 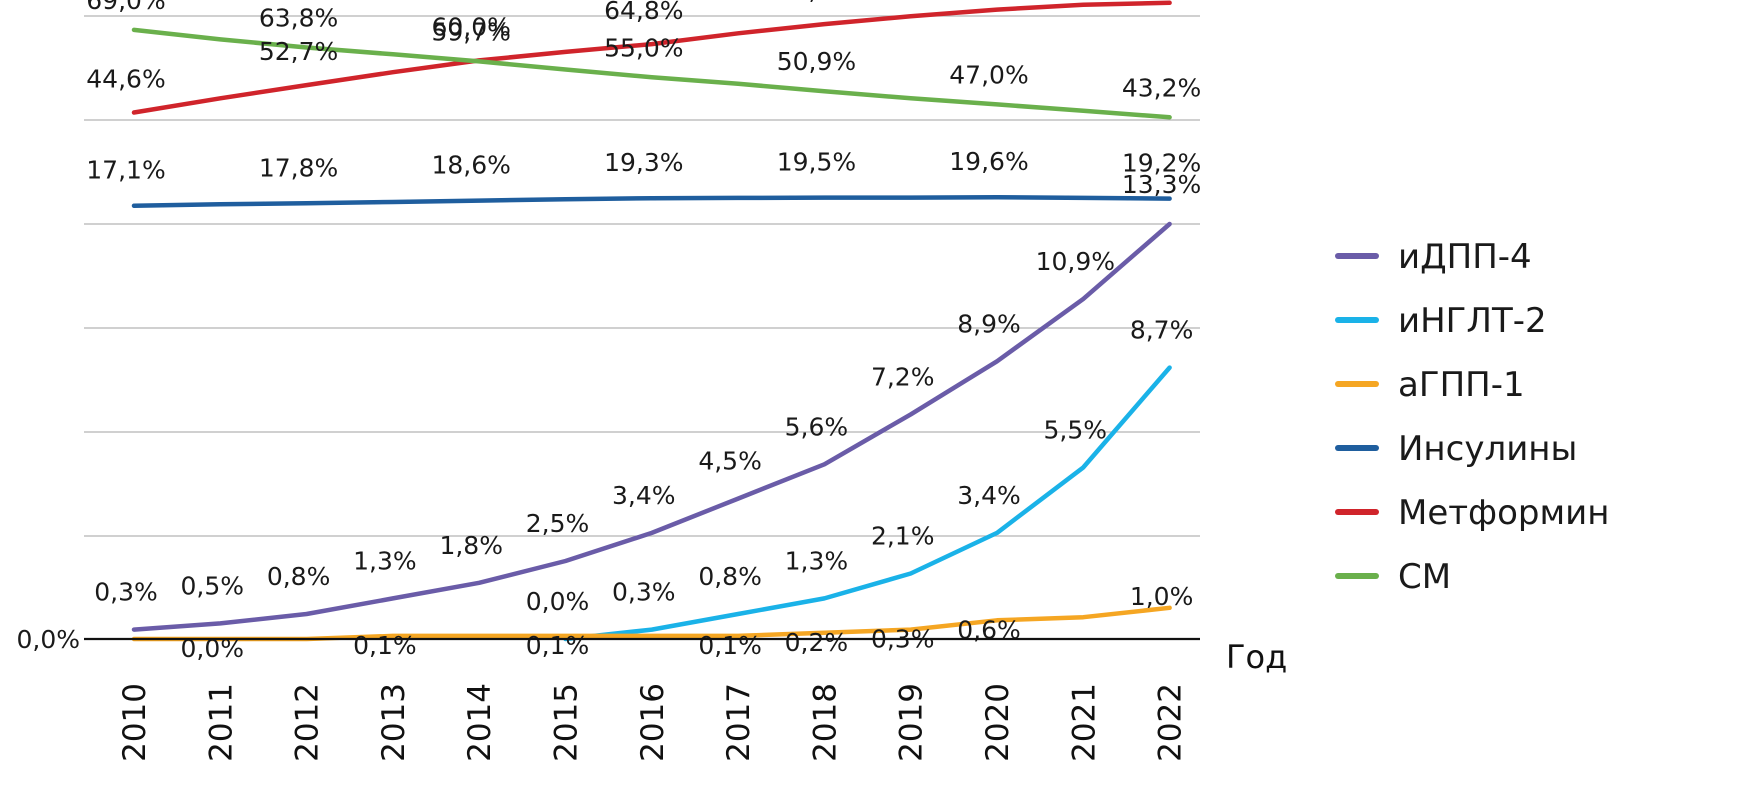 I want to click on data-label: 18,6%, so click(x=470, y=165).